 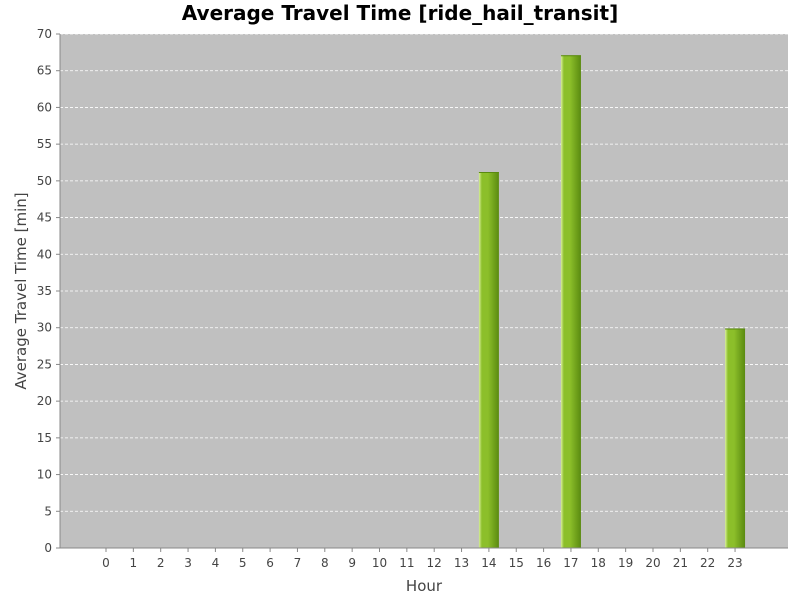 What do you see at coordinates (44, 401) in the screenshot?
I see `y-tick-label: 20` at bounding box center [44, 401].